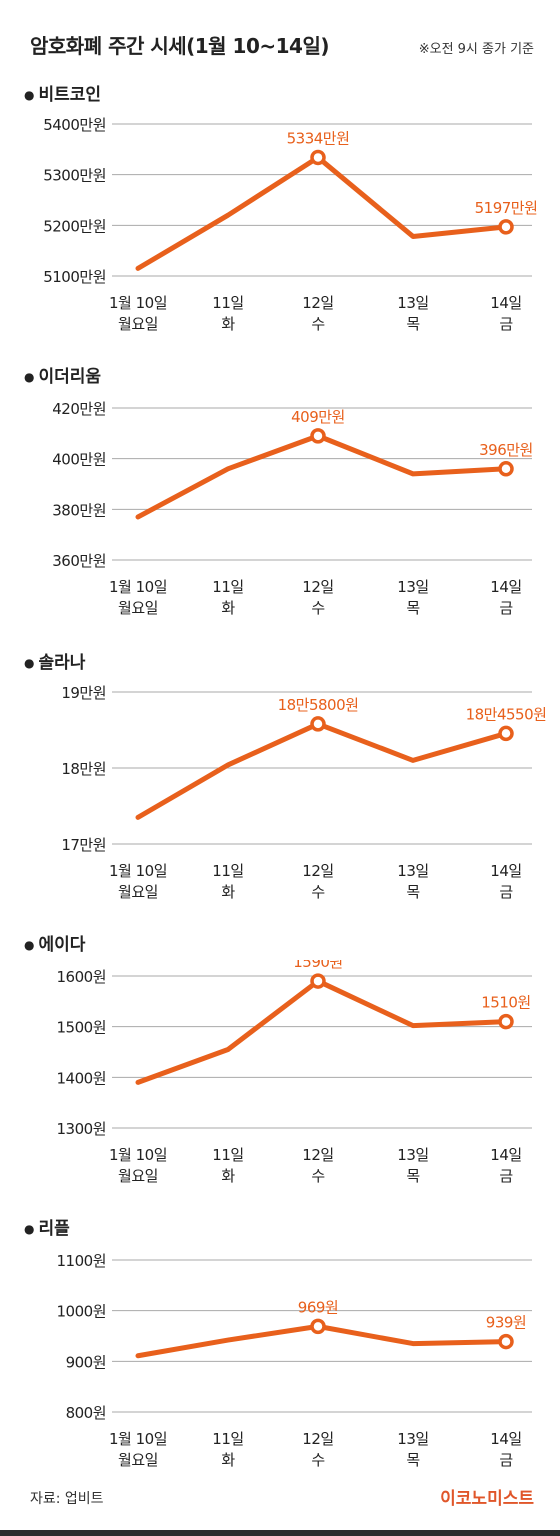  Describe the element at coordinates (83, 693) in the screenshot. I see `y-tick-label: 19만원` at that location.